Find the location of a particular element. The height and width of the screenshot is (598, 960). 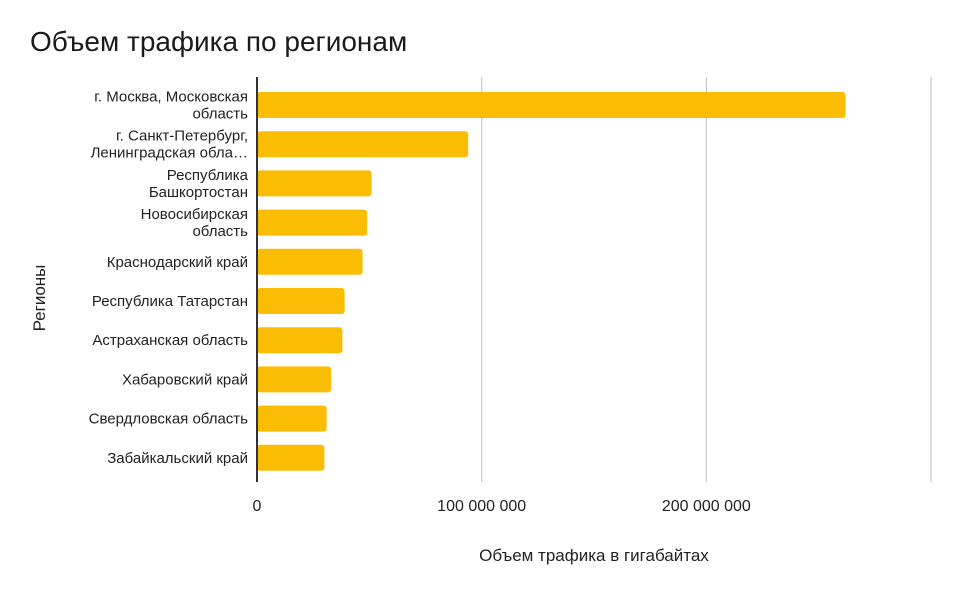

category-label-7: Астраханская область is located at coordinates (170, 340).